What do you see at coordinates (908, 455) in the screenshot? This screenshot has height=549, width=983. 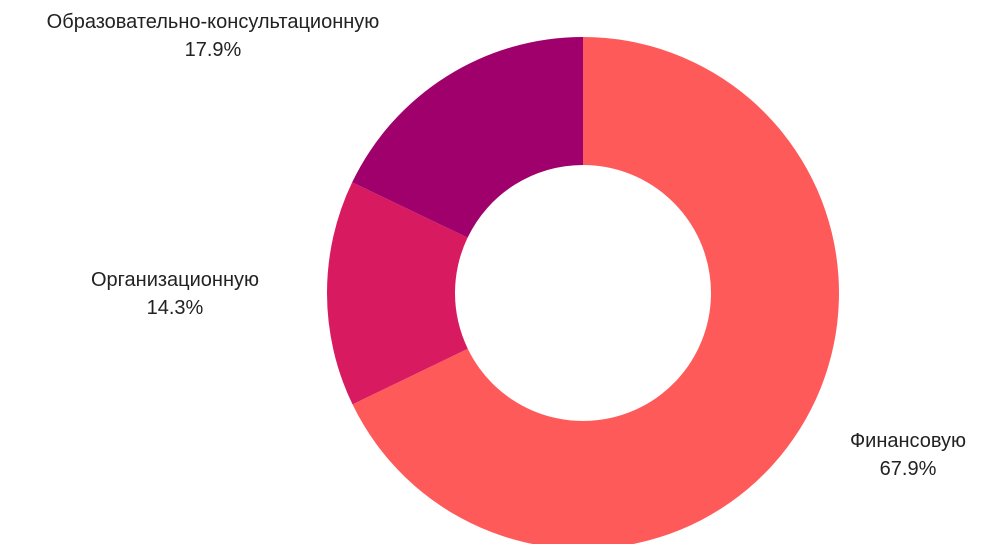 I see `slice-label-finance: Финансовую 67.9%` at bounding box center [908, 455].